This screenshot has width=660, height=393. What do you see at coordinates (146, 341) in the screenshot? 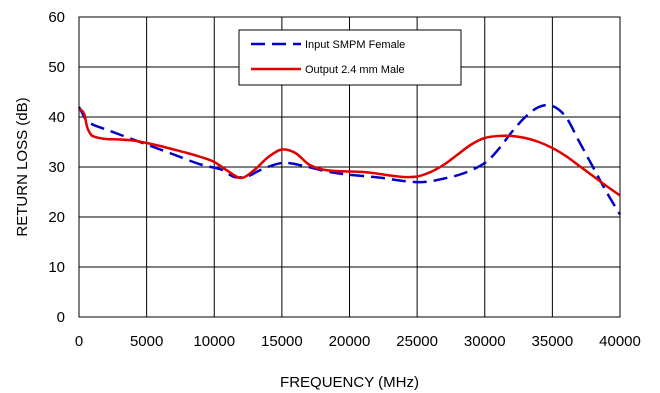
I see `x-tick-label: 5000` at bounding box center [146, 341].